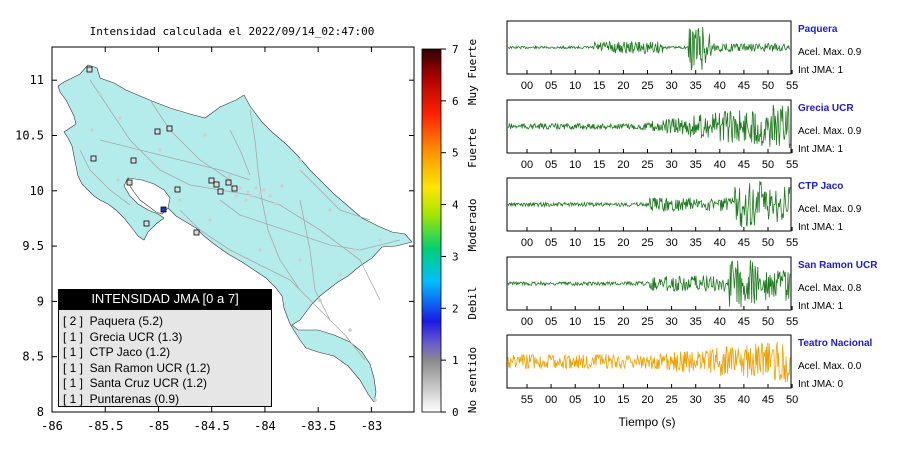  What do you see at coordinates (52, 426) in the screenshot?
I see `map-x-tick-label: -86` at bounding box center [52, 426].